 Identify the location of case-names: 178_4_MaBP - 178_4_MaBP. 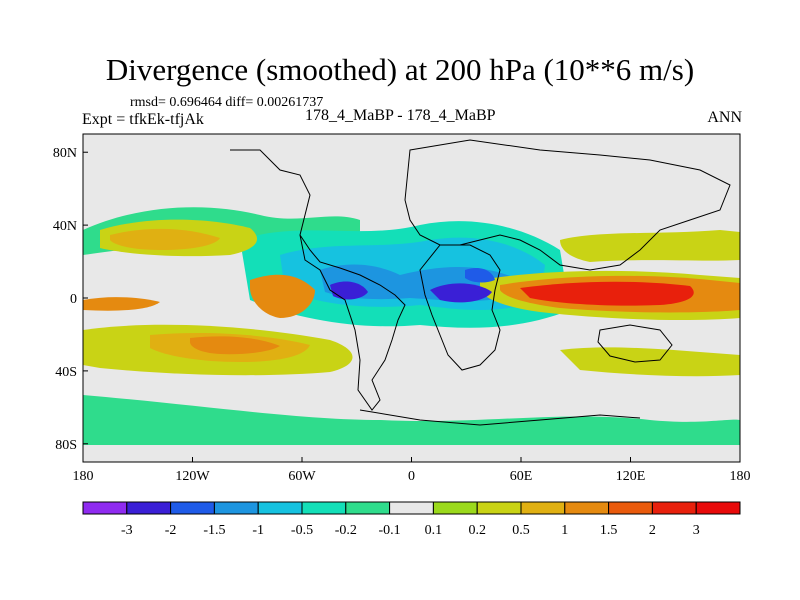
(400, 115).